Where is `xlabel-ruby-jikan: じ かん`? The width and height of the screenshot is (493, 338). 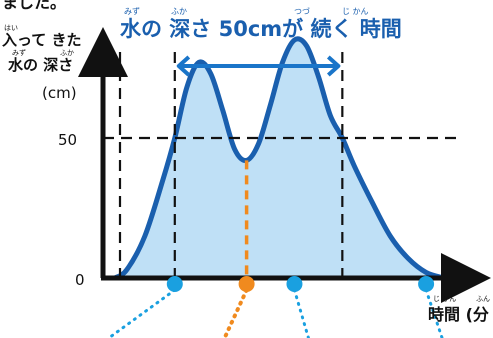 xlabel-ruby-jikan: じ かん is located at coordinates (444, 299).